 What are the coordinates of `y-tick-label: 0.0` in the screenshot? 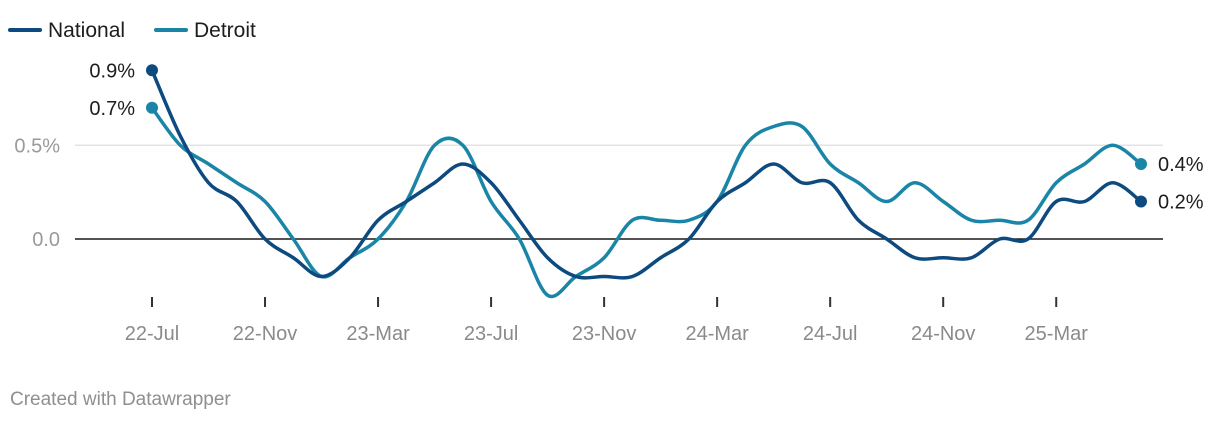 It's located at (46, 240).